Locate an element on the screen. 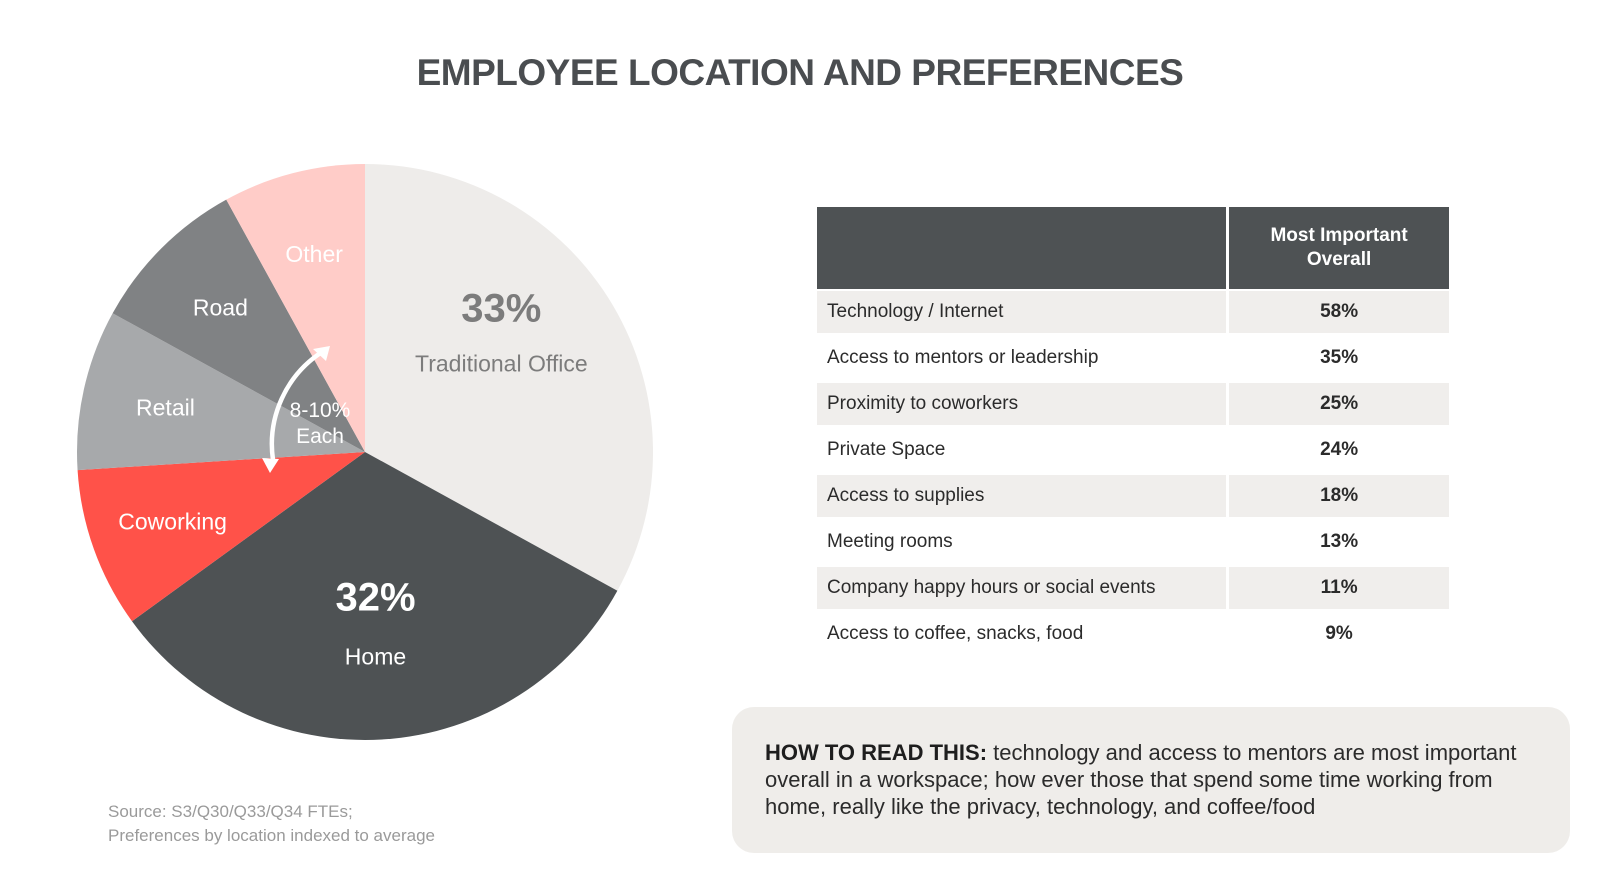 This screenshot has height=882, width=1600. slice-name-label: Other is located at coordinates (314, 254).